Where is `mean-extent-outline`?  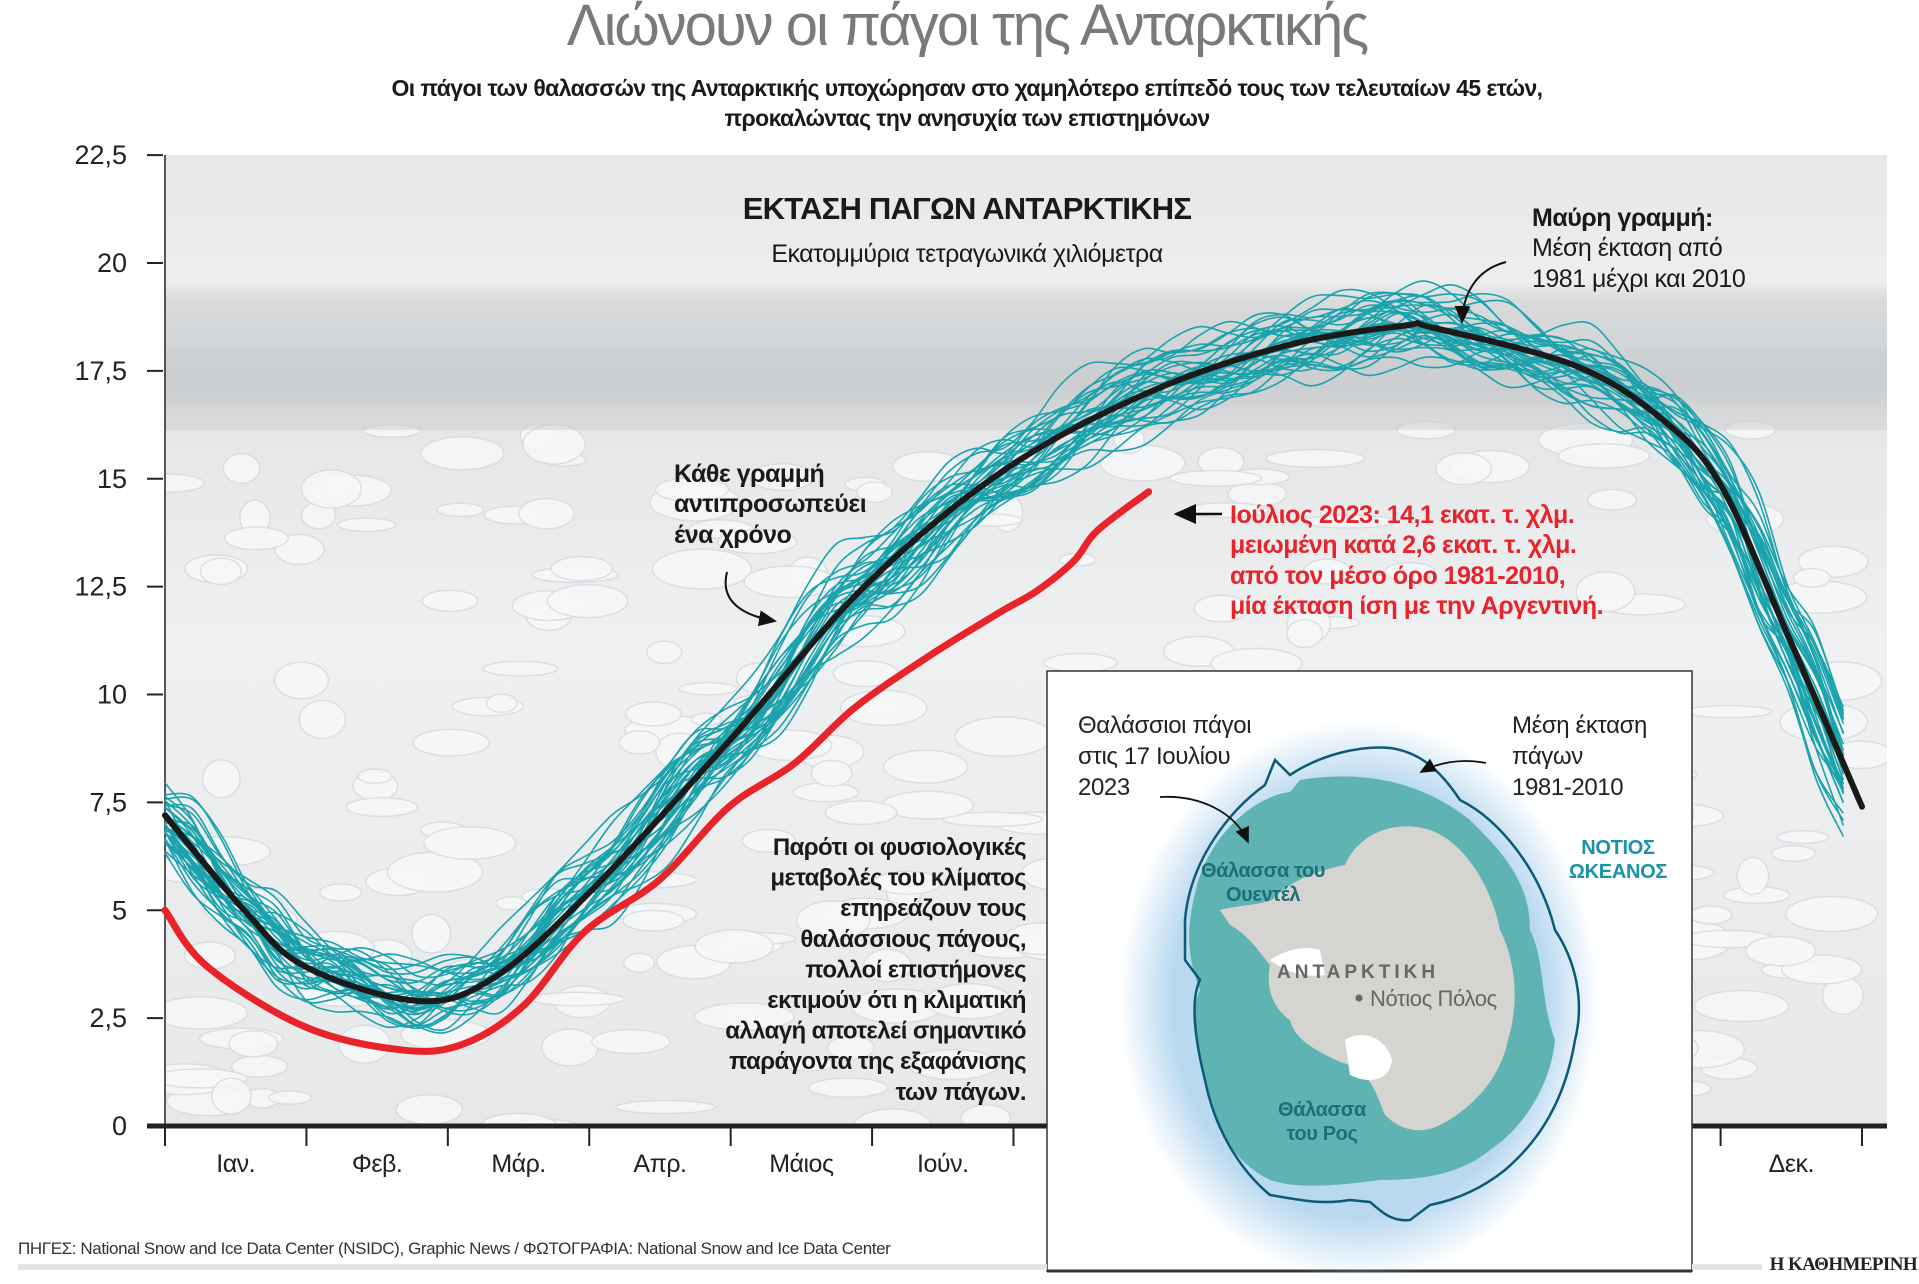 mean-extent-outline is located at coordinates (1382, 984).